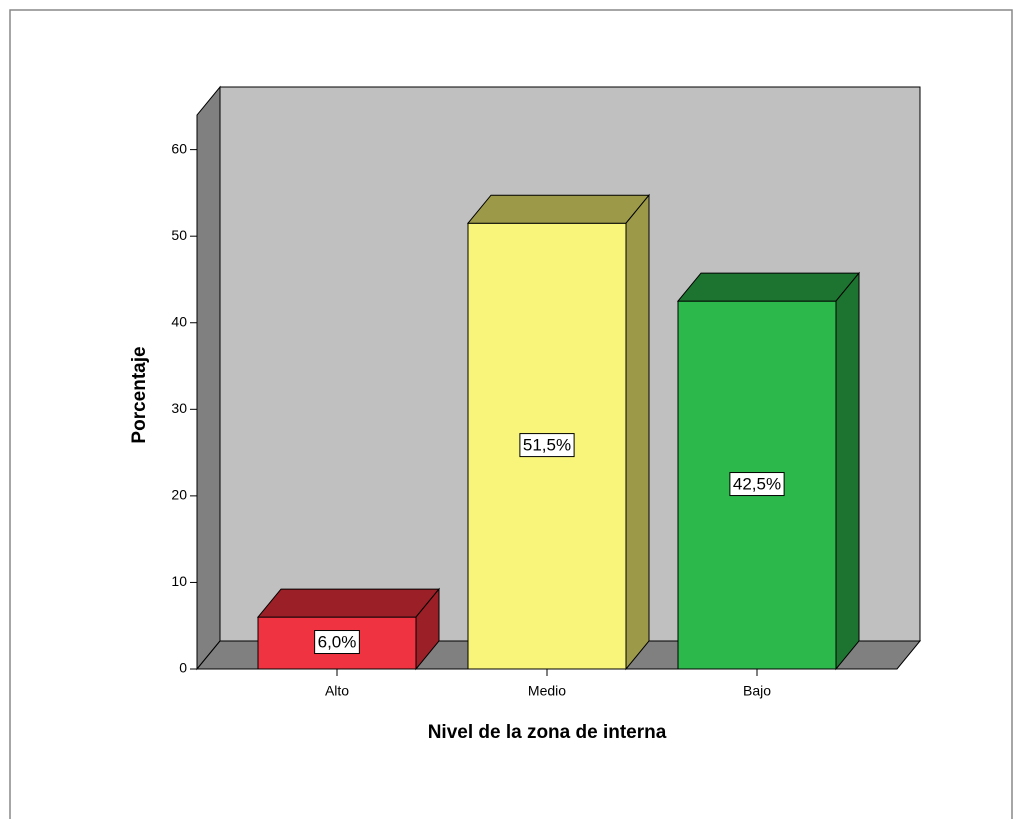 The width and height of the screenshot is (1015, 819). I want to click on x-tick-label: Medio, so click(547, 691).